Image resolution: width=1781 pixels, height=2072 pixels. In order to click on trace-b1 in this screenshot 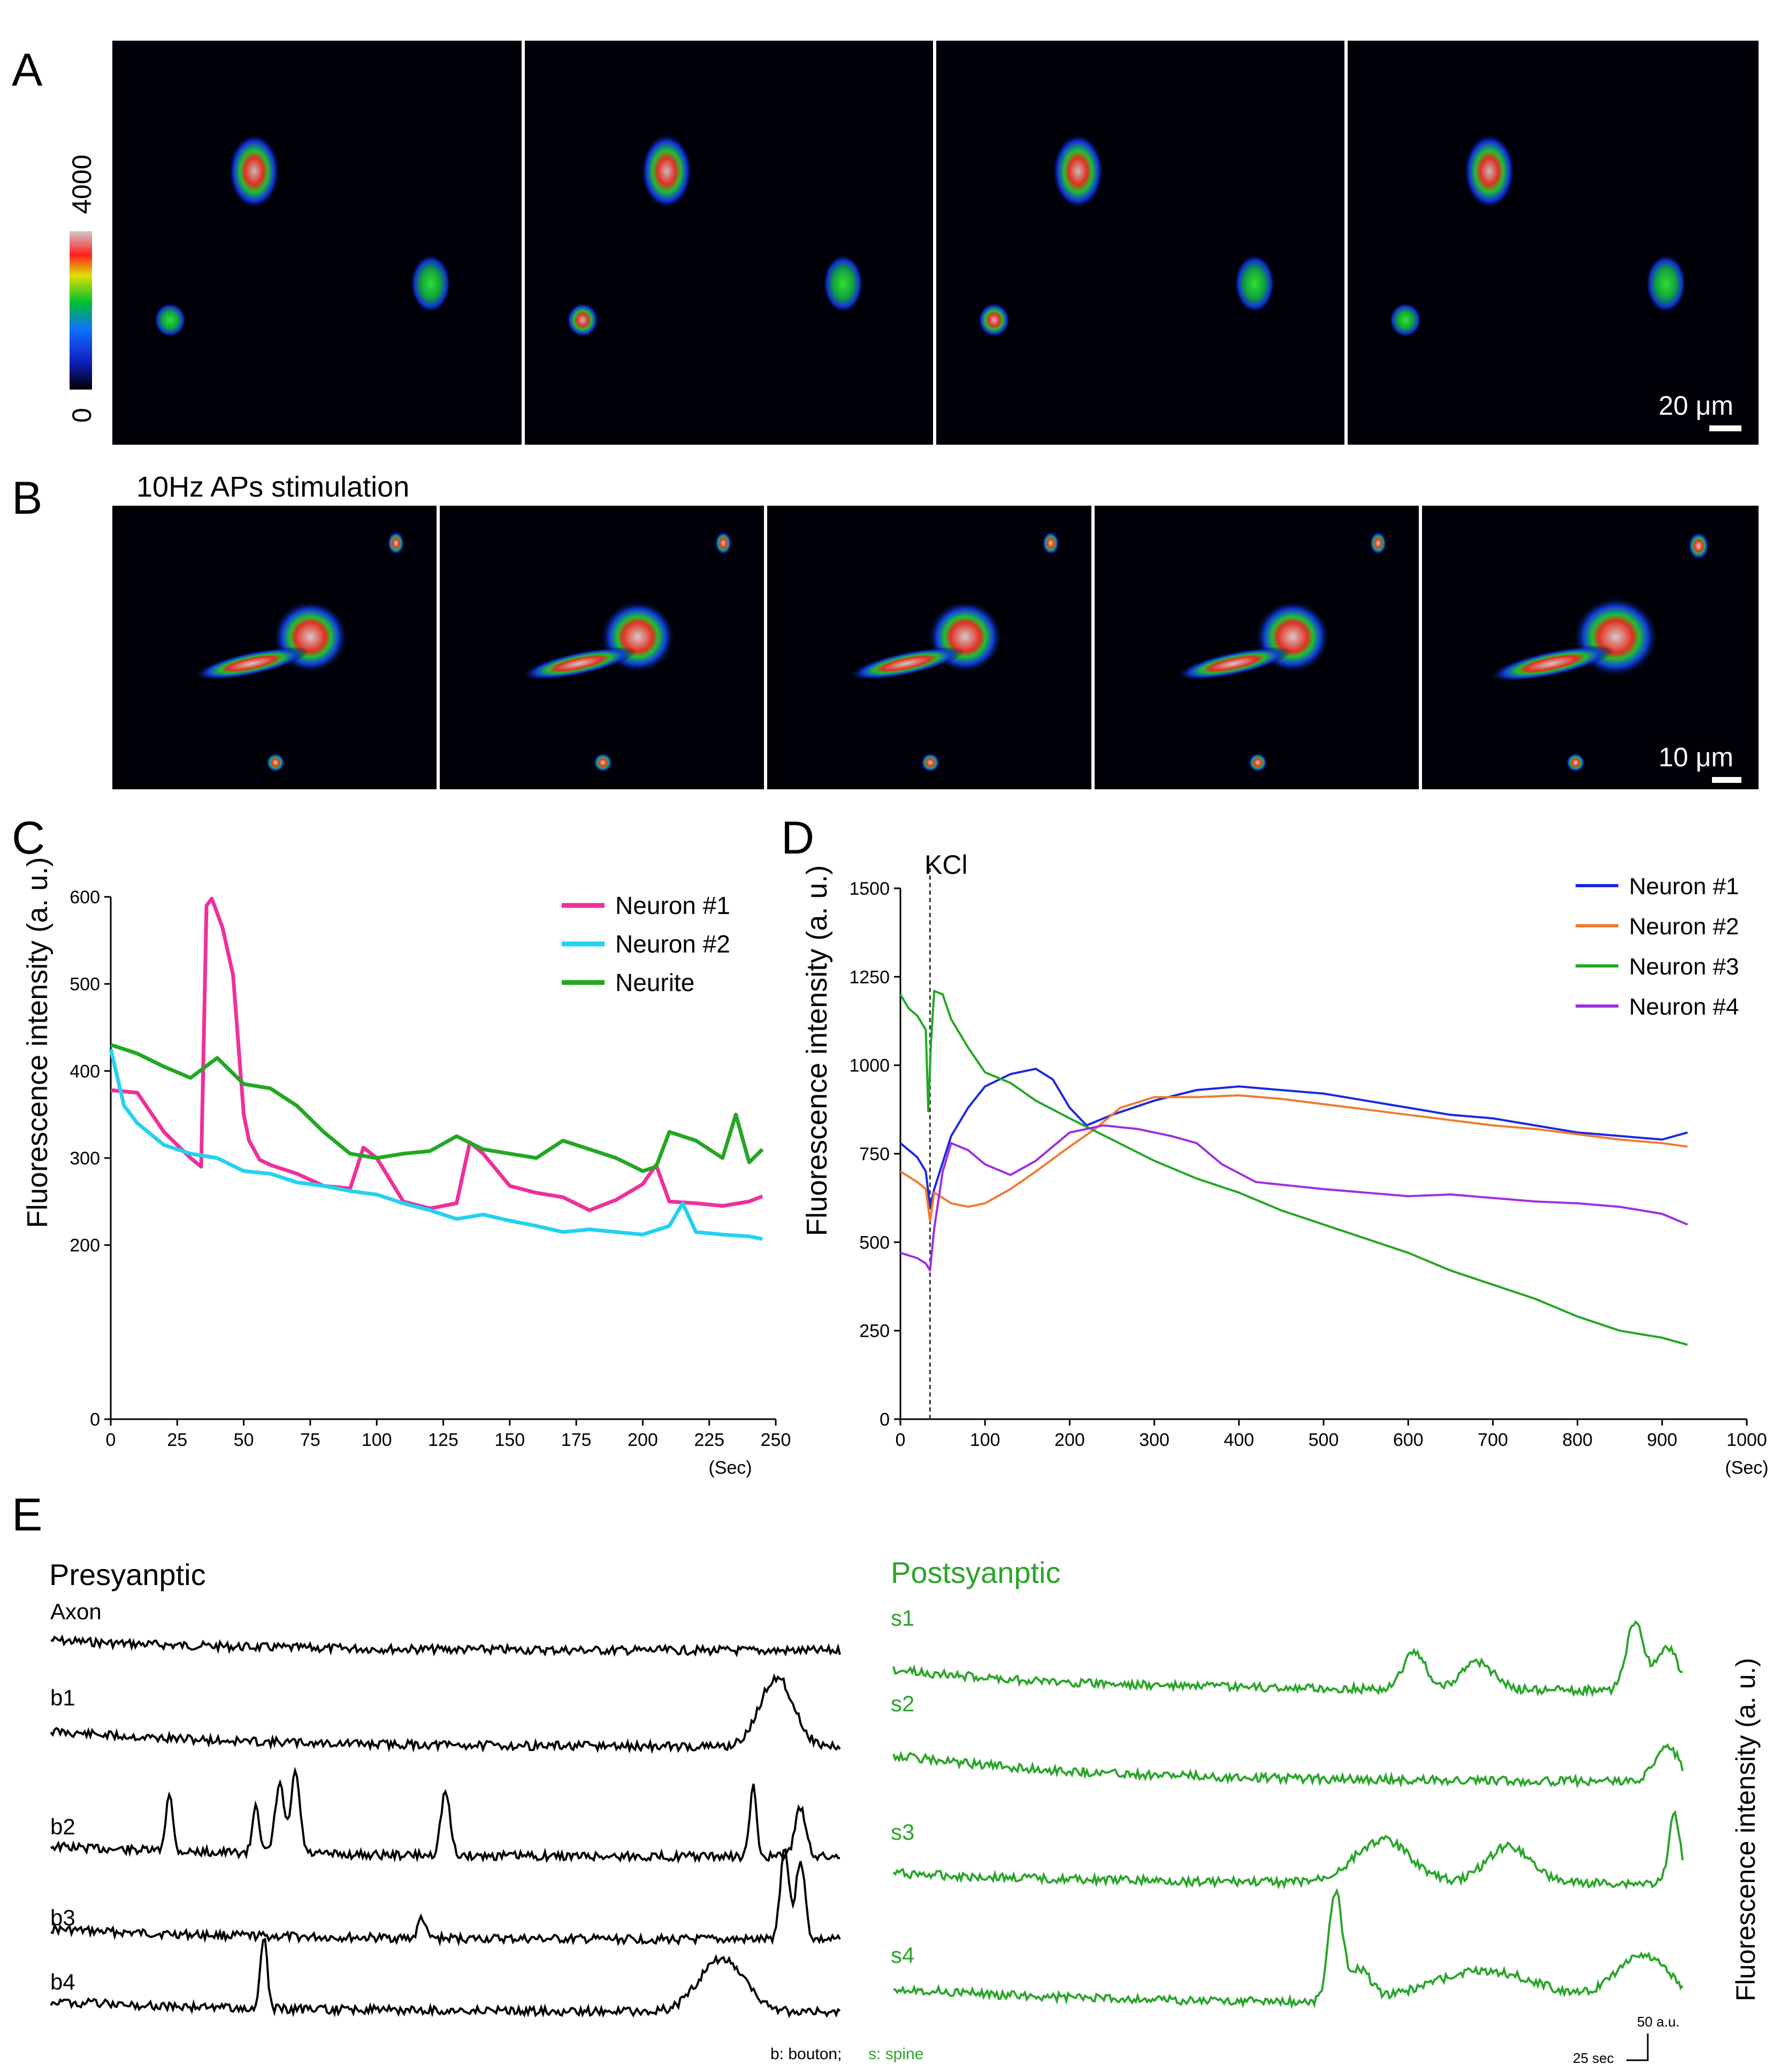, I will do `click(445, 1714)`.